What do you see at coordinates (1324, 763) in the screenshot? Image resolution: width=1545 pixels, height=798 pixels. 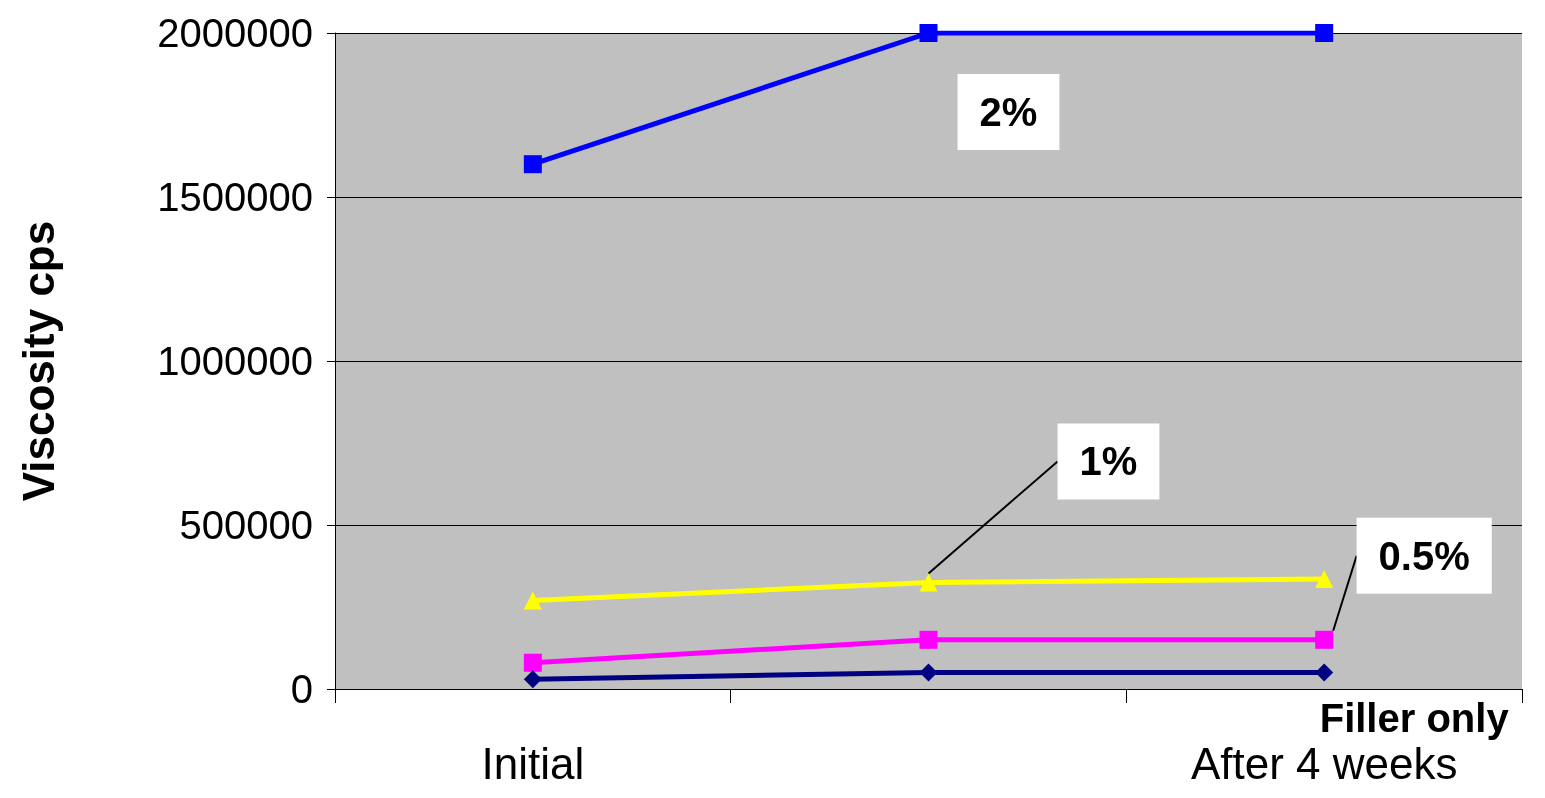 I see `x-tick-label: After 4 weeks` at bounding box center [1324, 763].